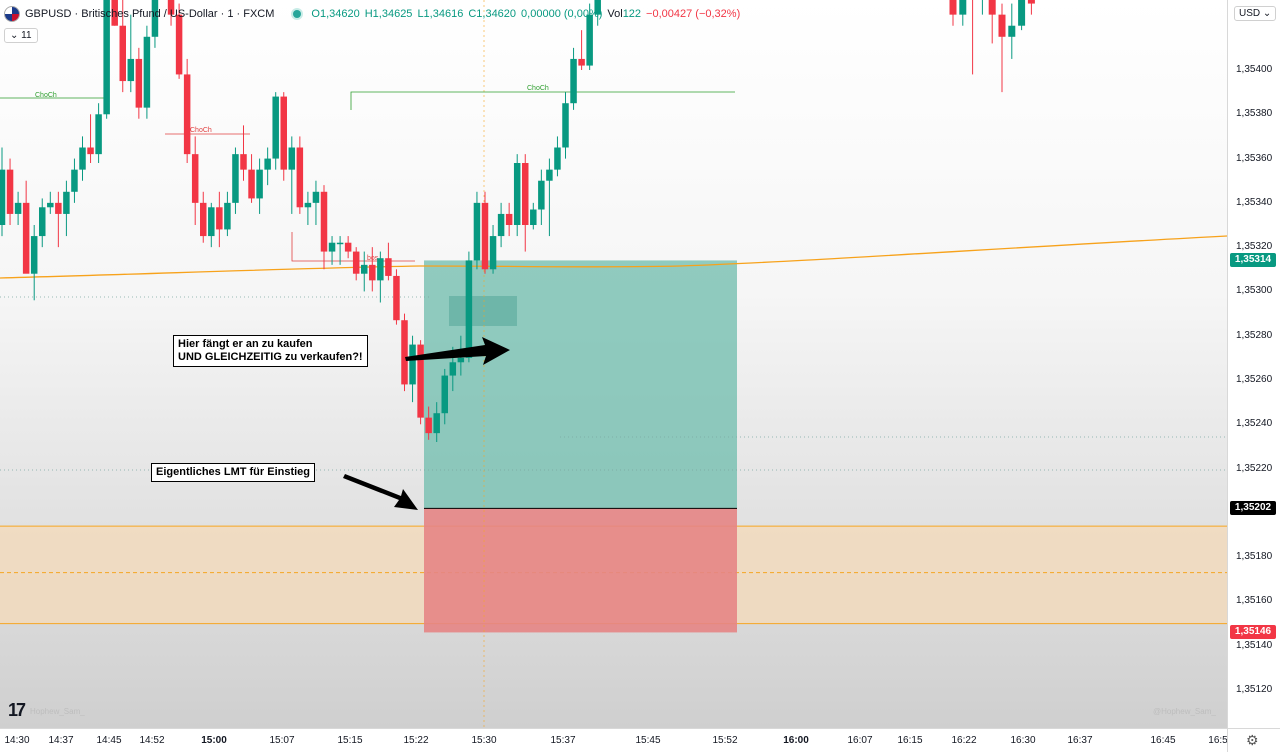 The width and height of the screenshot is (1280, 752). I want to click on price-tick-label: 1,35320, so click(1254, 247).